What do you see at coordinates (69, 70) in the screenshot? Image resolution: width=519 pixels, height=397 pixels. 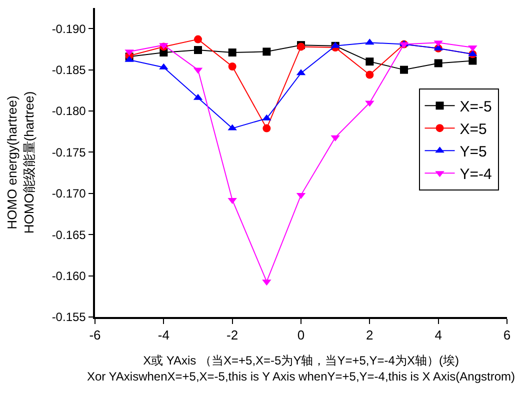 I see `y-tick-label: -0.185` at bounding box center [69, 70].